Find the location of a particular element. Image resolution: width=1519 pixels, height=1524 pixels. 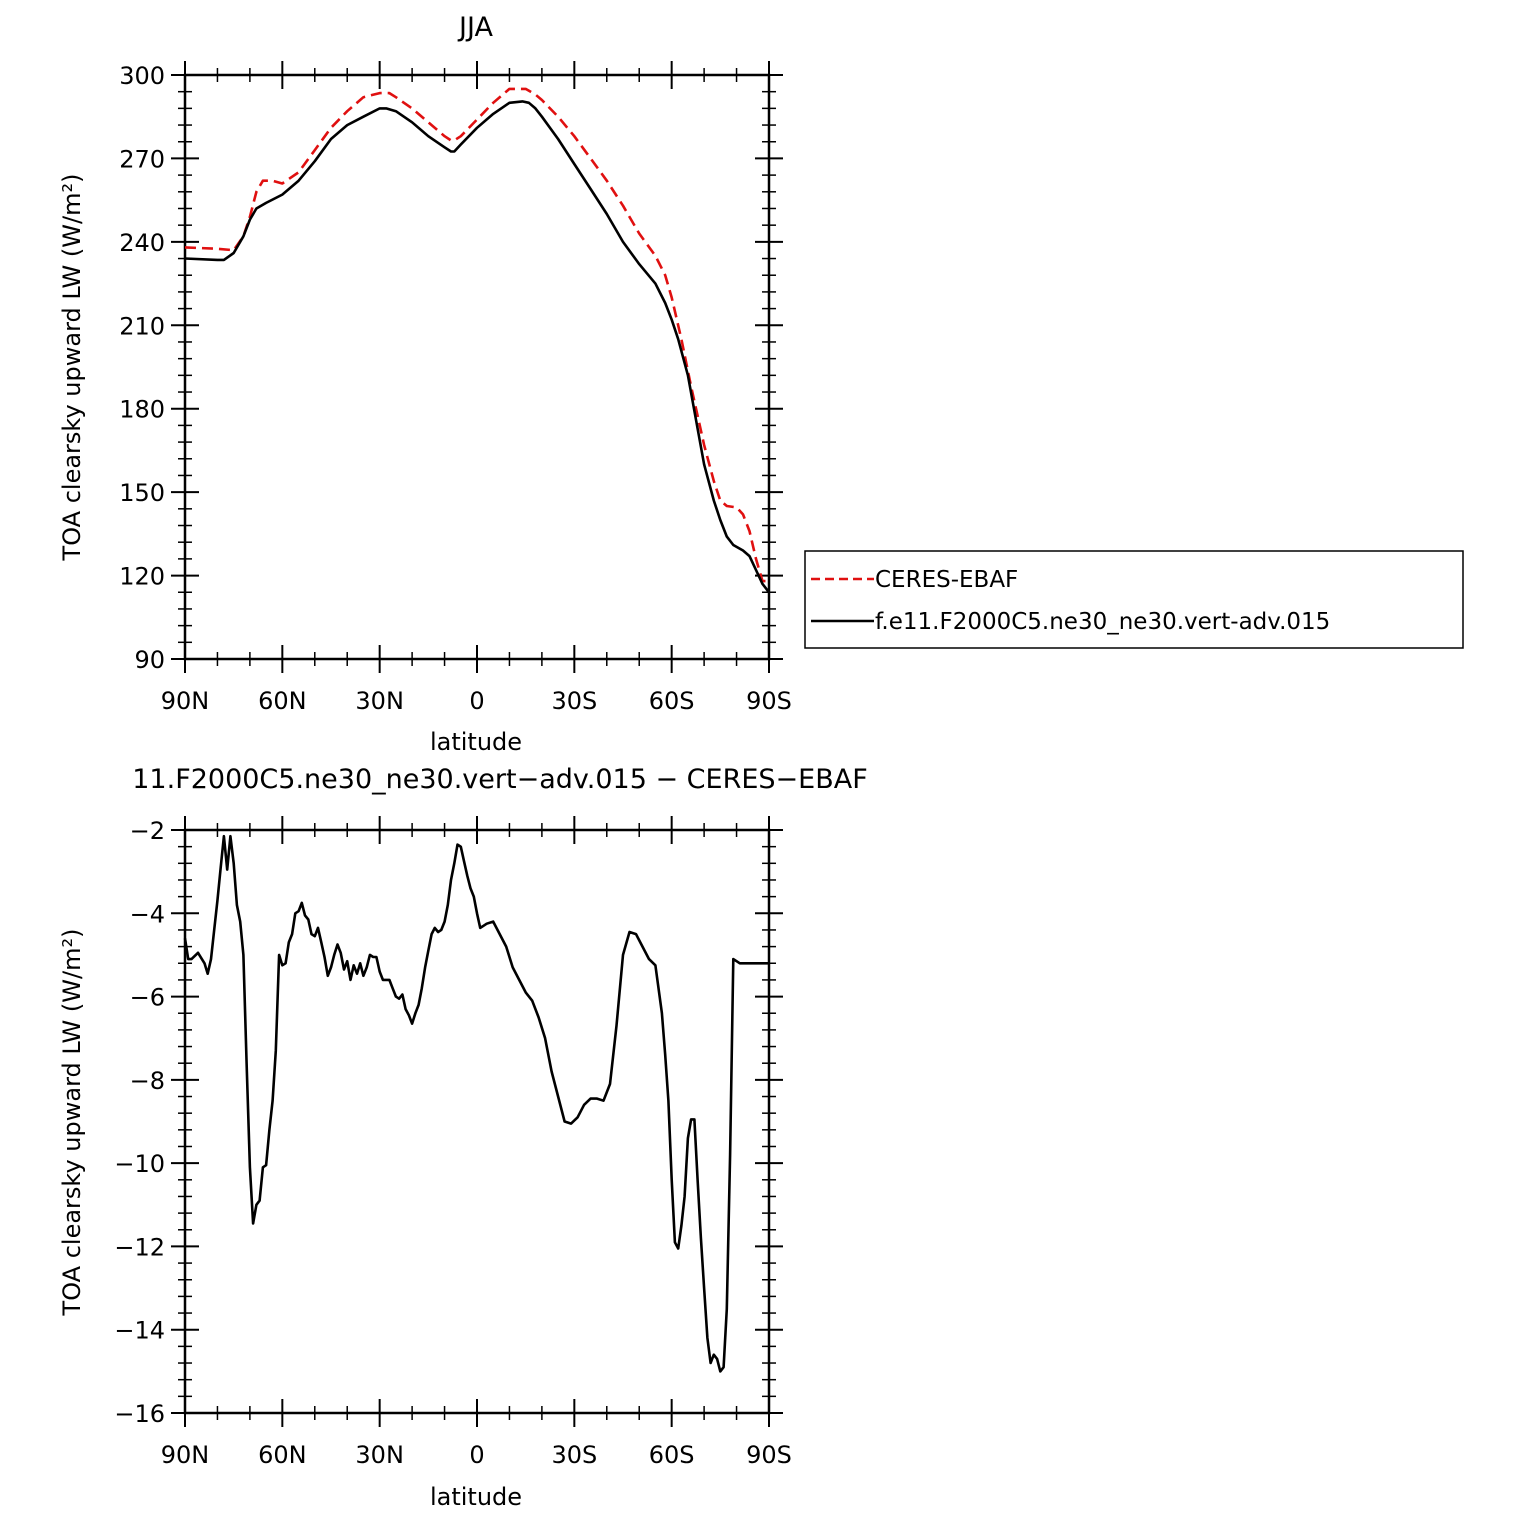

y-tick-label: −4 is located at coordinates (147, 914).